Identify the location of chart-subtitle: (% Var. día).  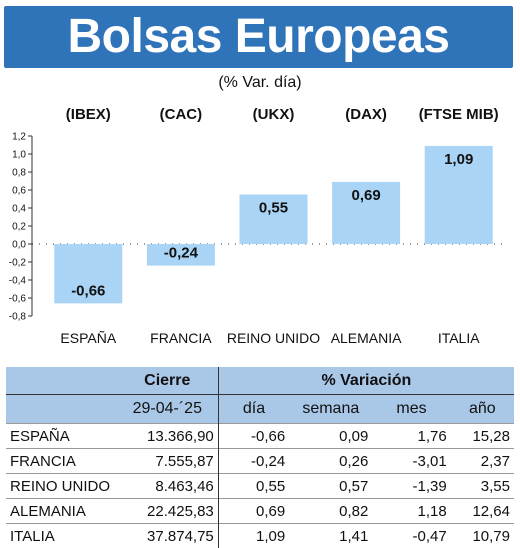
(260, 83).